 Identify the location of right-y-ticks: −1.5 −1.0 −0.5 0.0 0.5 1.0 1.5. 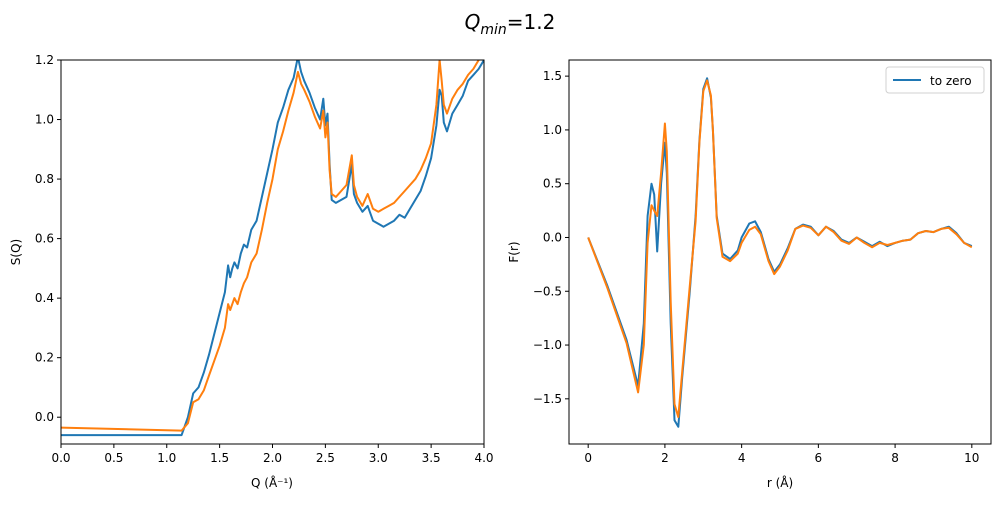
(551, 237).